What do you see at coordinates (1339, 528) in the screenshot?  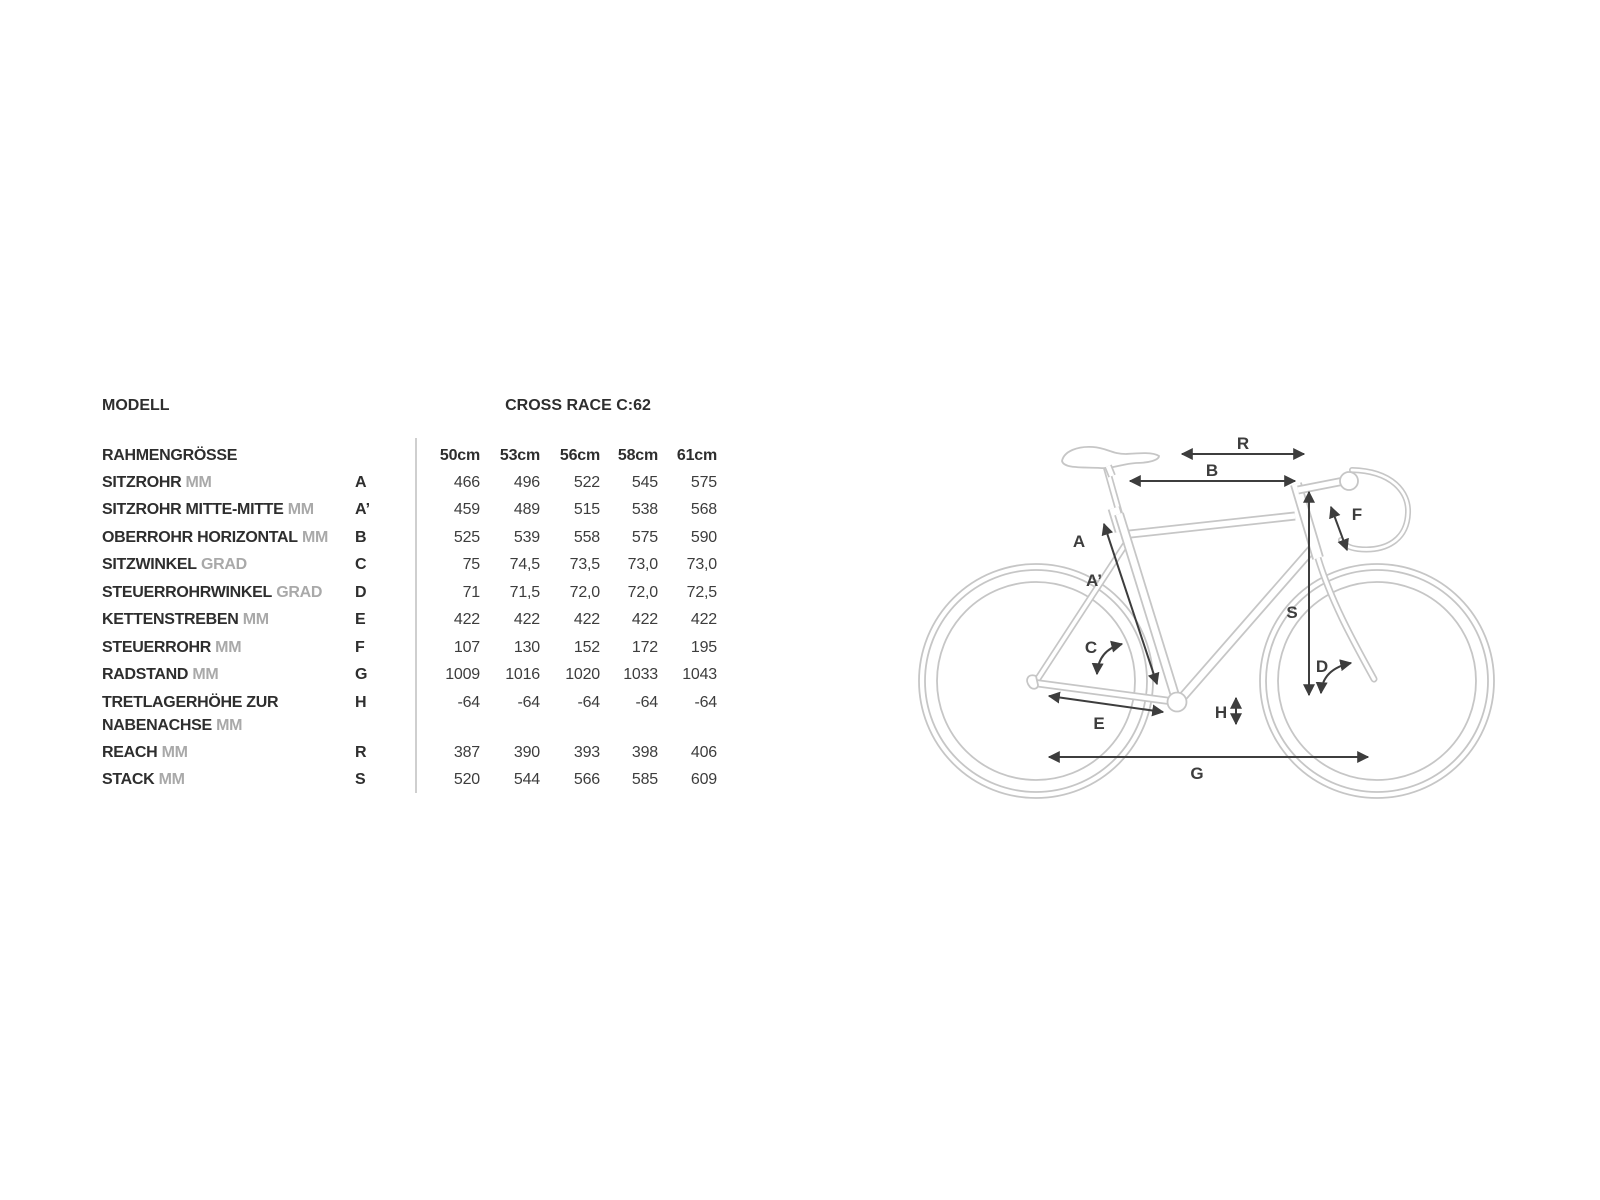 I see `head-tube-arrow` at bounding box center [1339, 528].